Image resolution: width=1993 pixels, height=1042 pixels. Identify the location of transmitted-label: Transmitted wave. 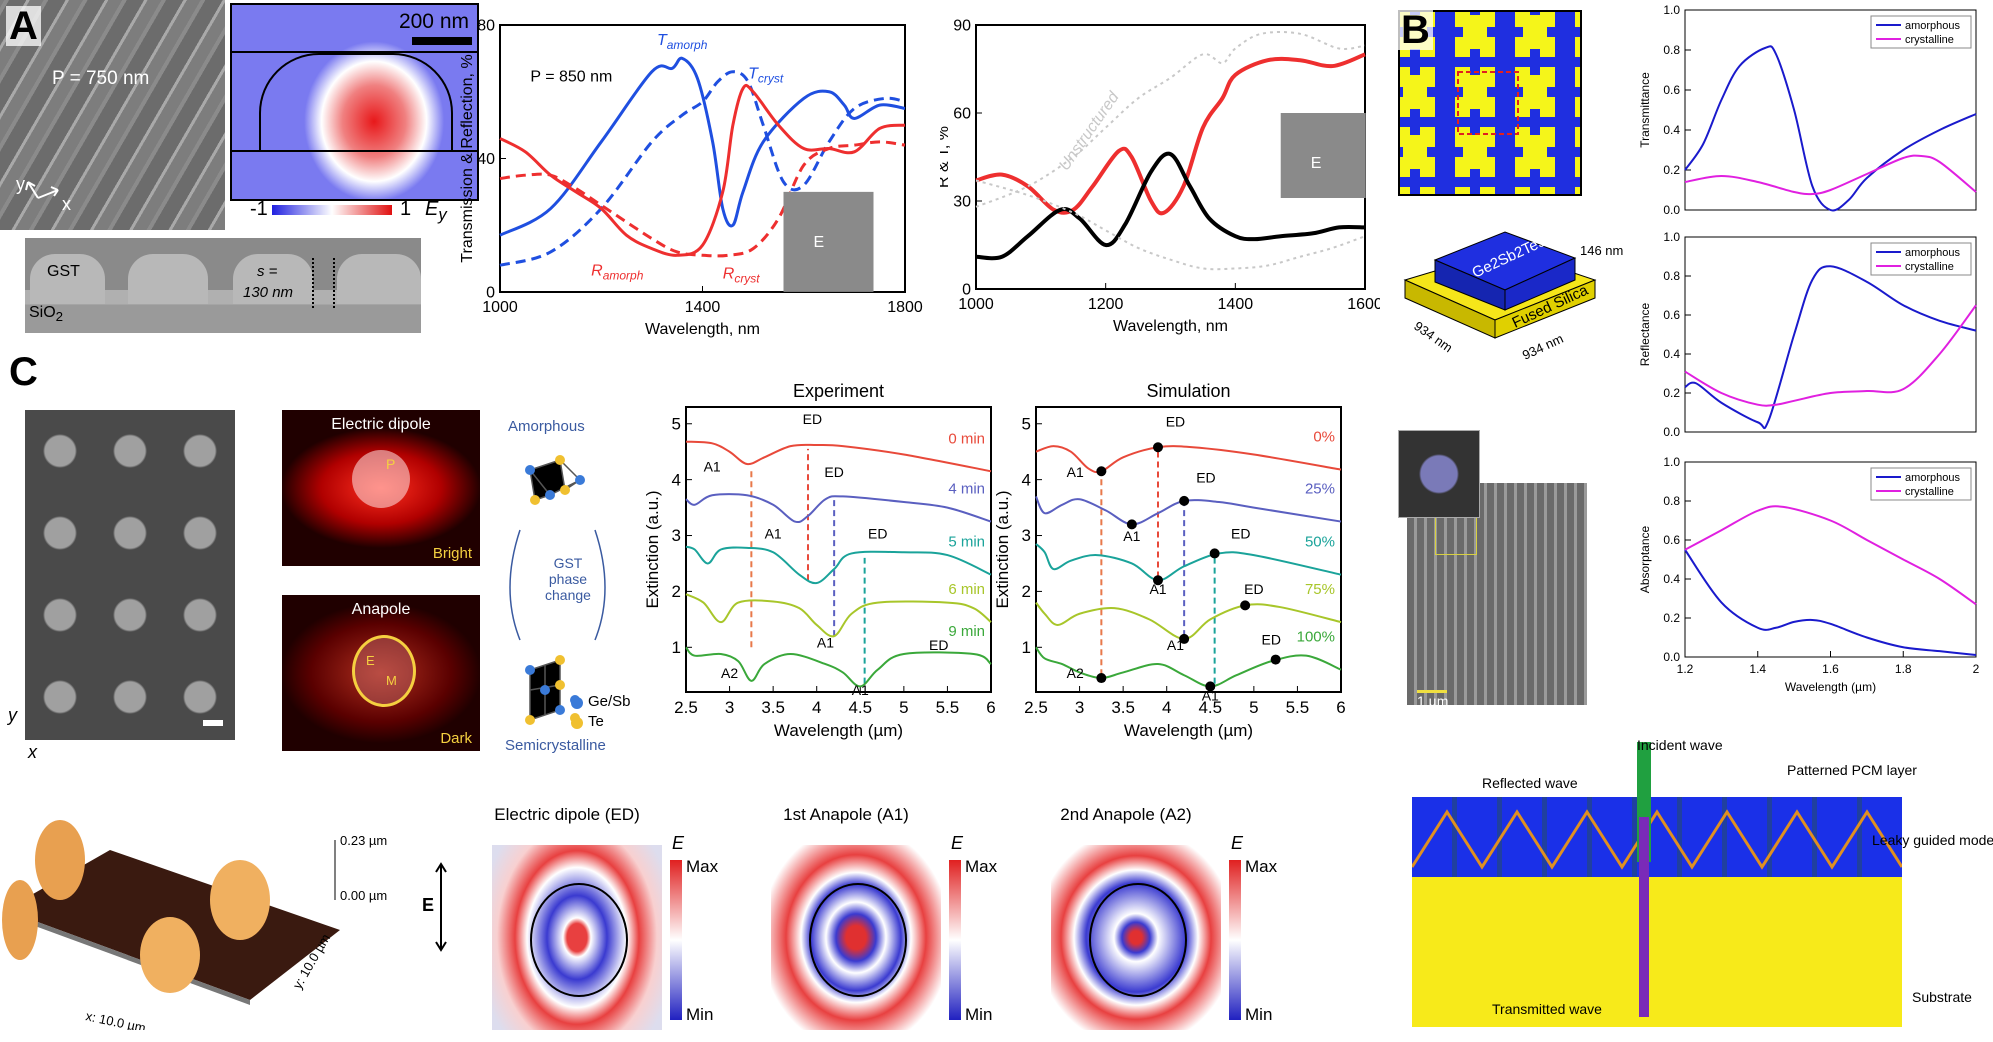
(1547, 1009).